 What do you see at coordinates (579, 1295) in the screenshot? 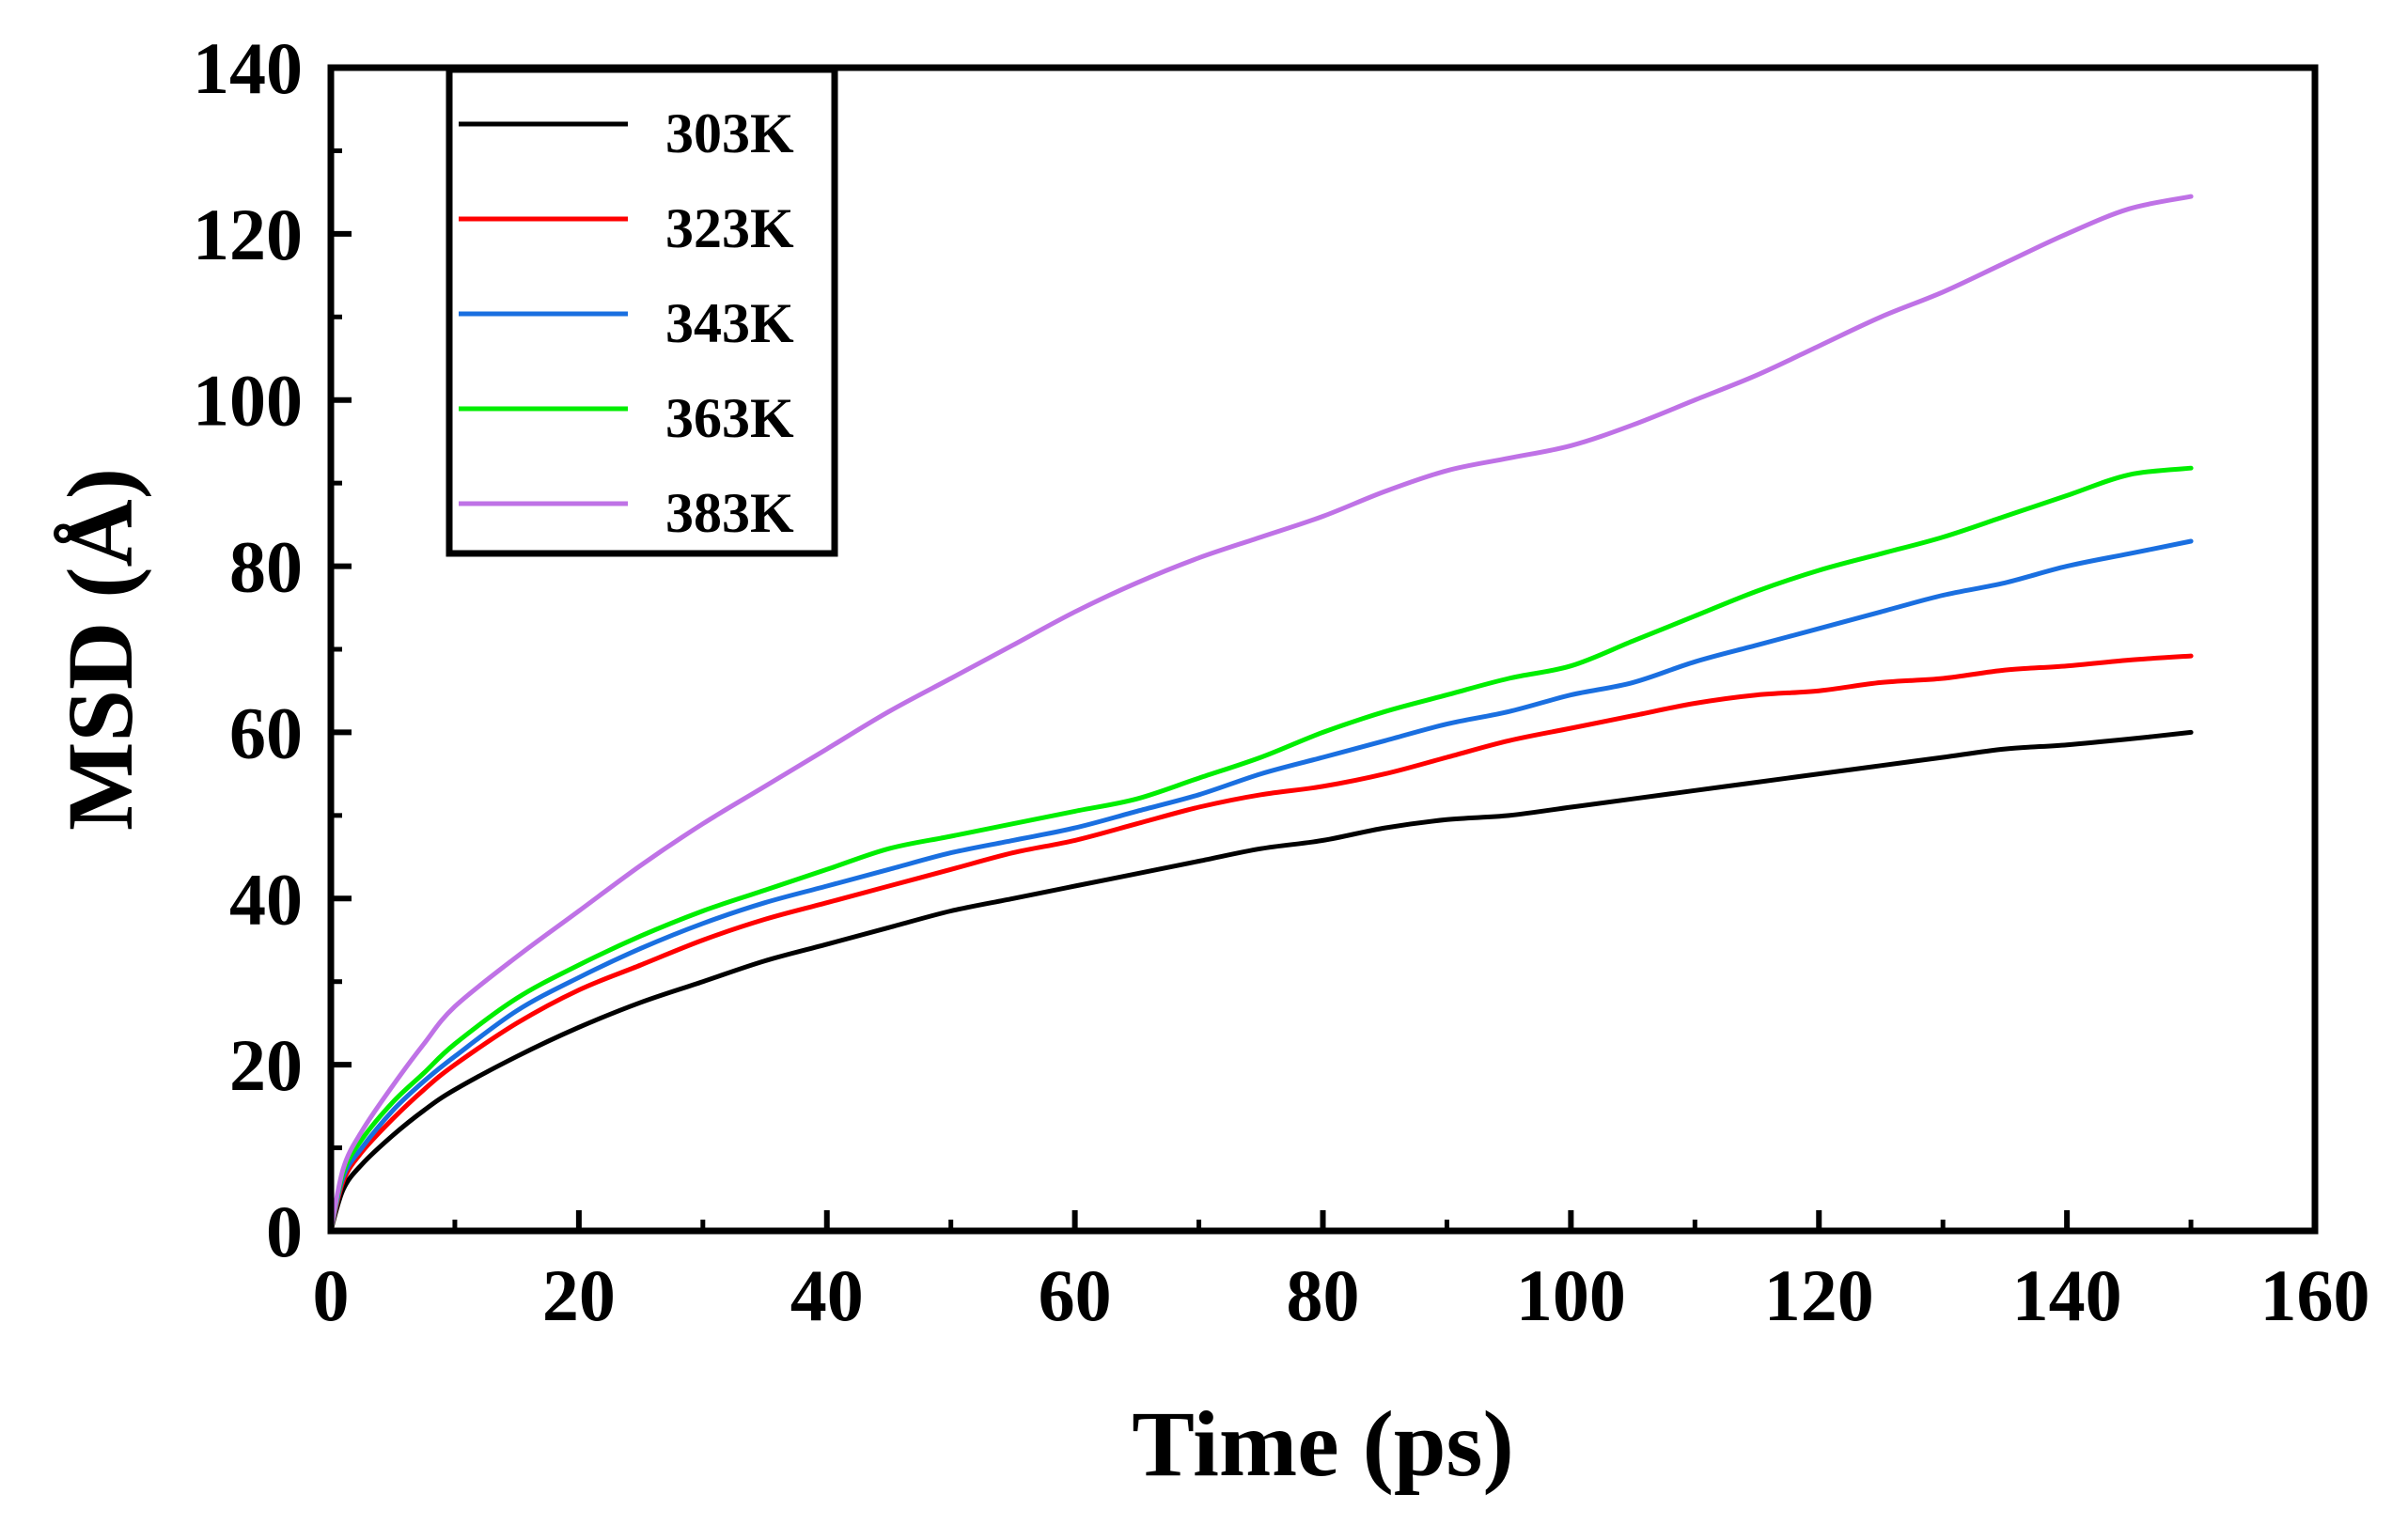
I see `x-tick-label: 20` at bounding box center [579, 1295].